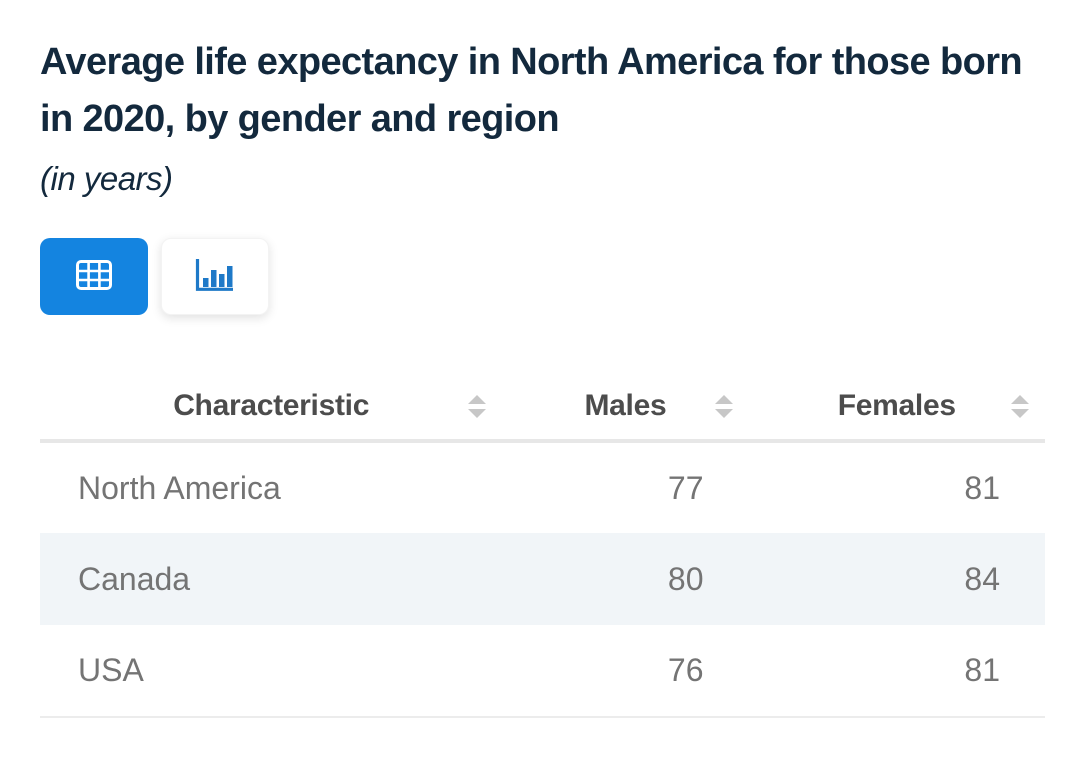  Describe the element at coordinates (685, 487) in the screenshot. I see `row-males-value: 77` at that location.